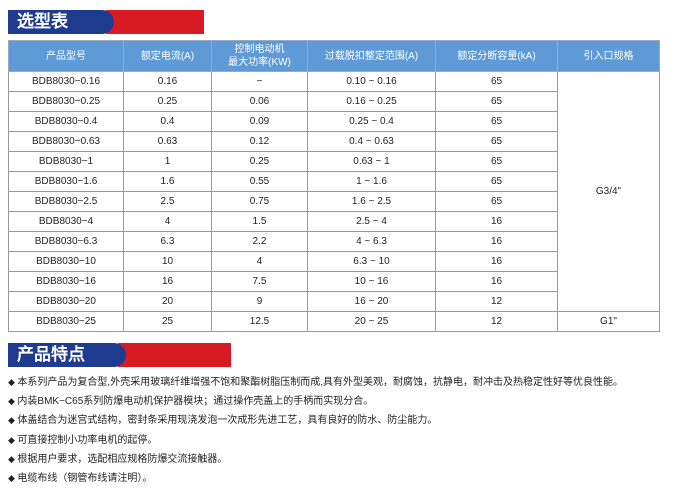 The width and height of the screenshot is (685, 488). Describe the element at coordinates (259, 301) in the screenshot. I see `table-cell: 9` at that location.